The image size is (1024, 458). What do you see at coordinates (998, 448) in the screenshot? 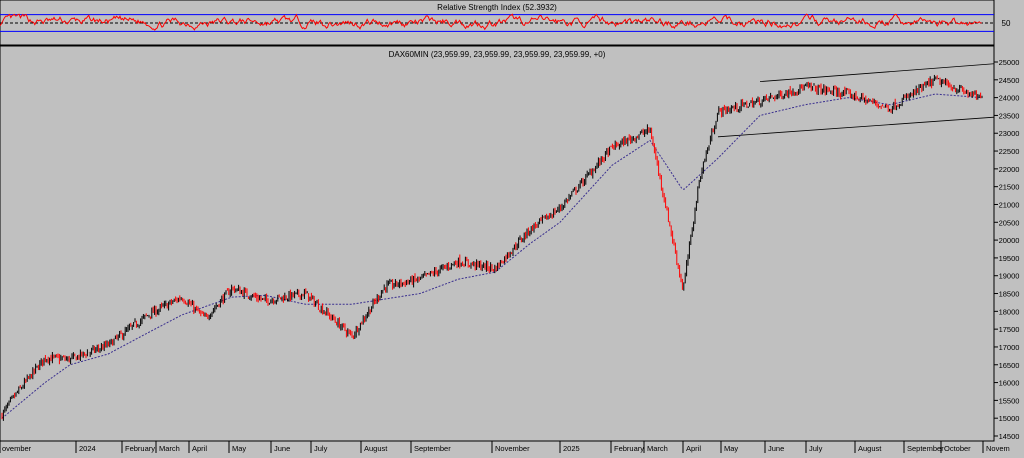
I see `x-tick-label: Novem` at bounding box center [998, 448].